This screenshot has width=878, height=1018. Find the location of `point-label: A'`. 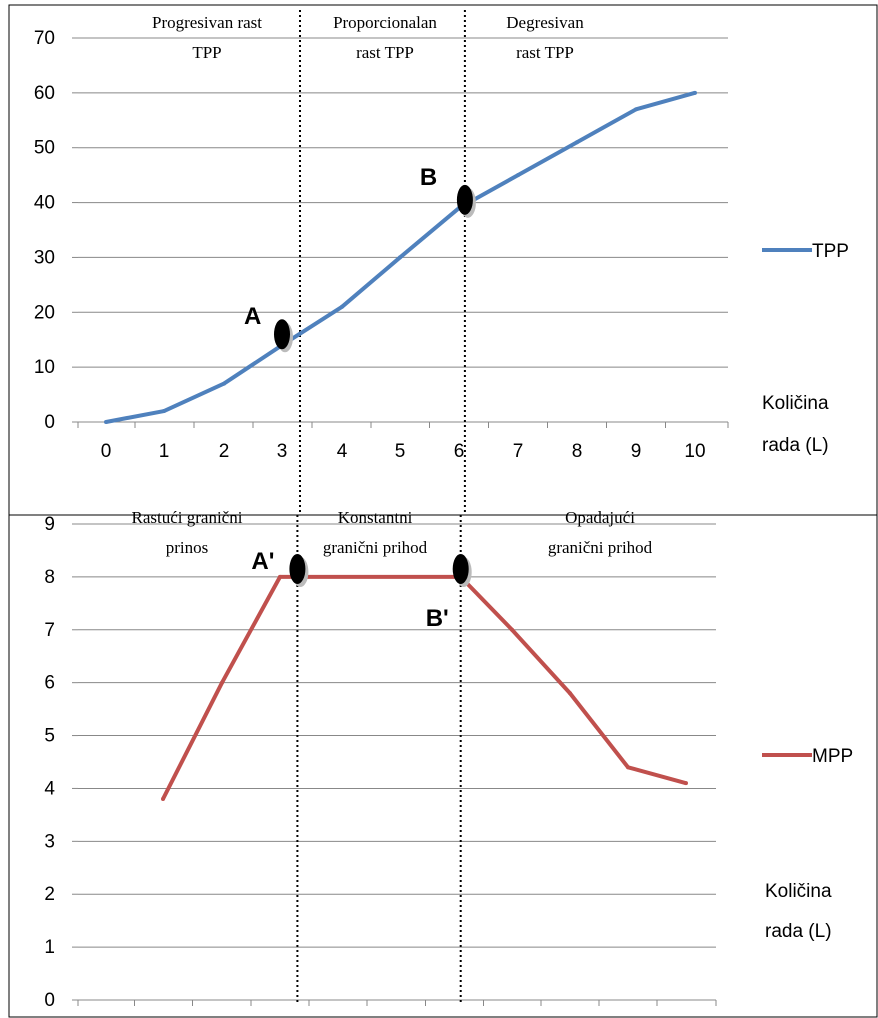

point-label: A' is located at coordinates (262, 561).